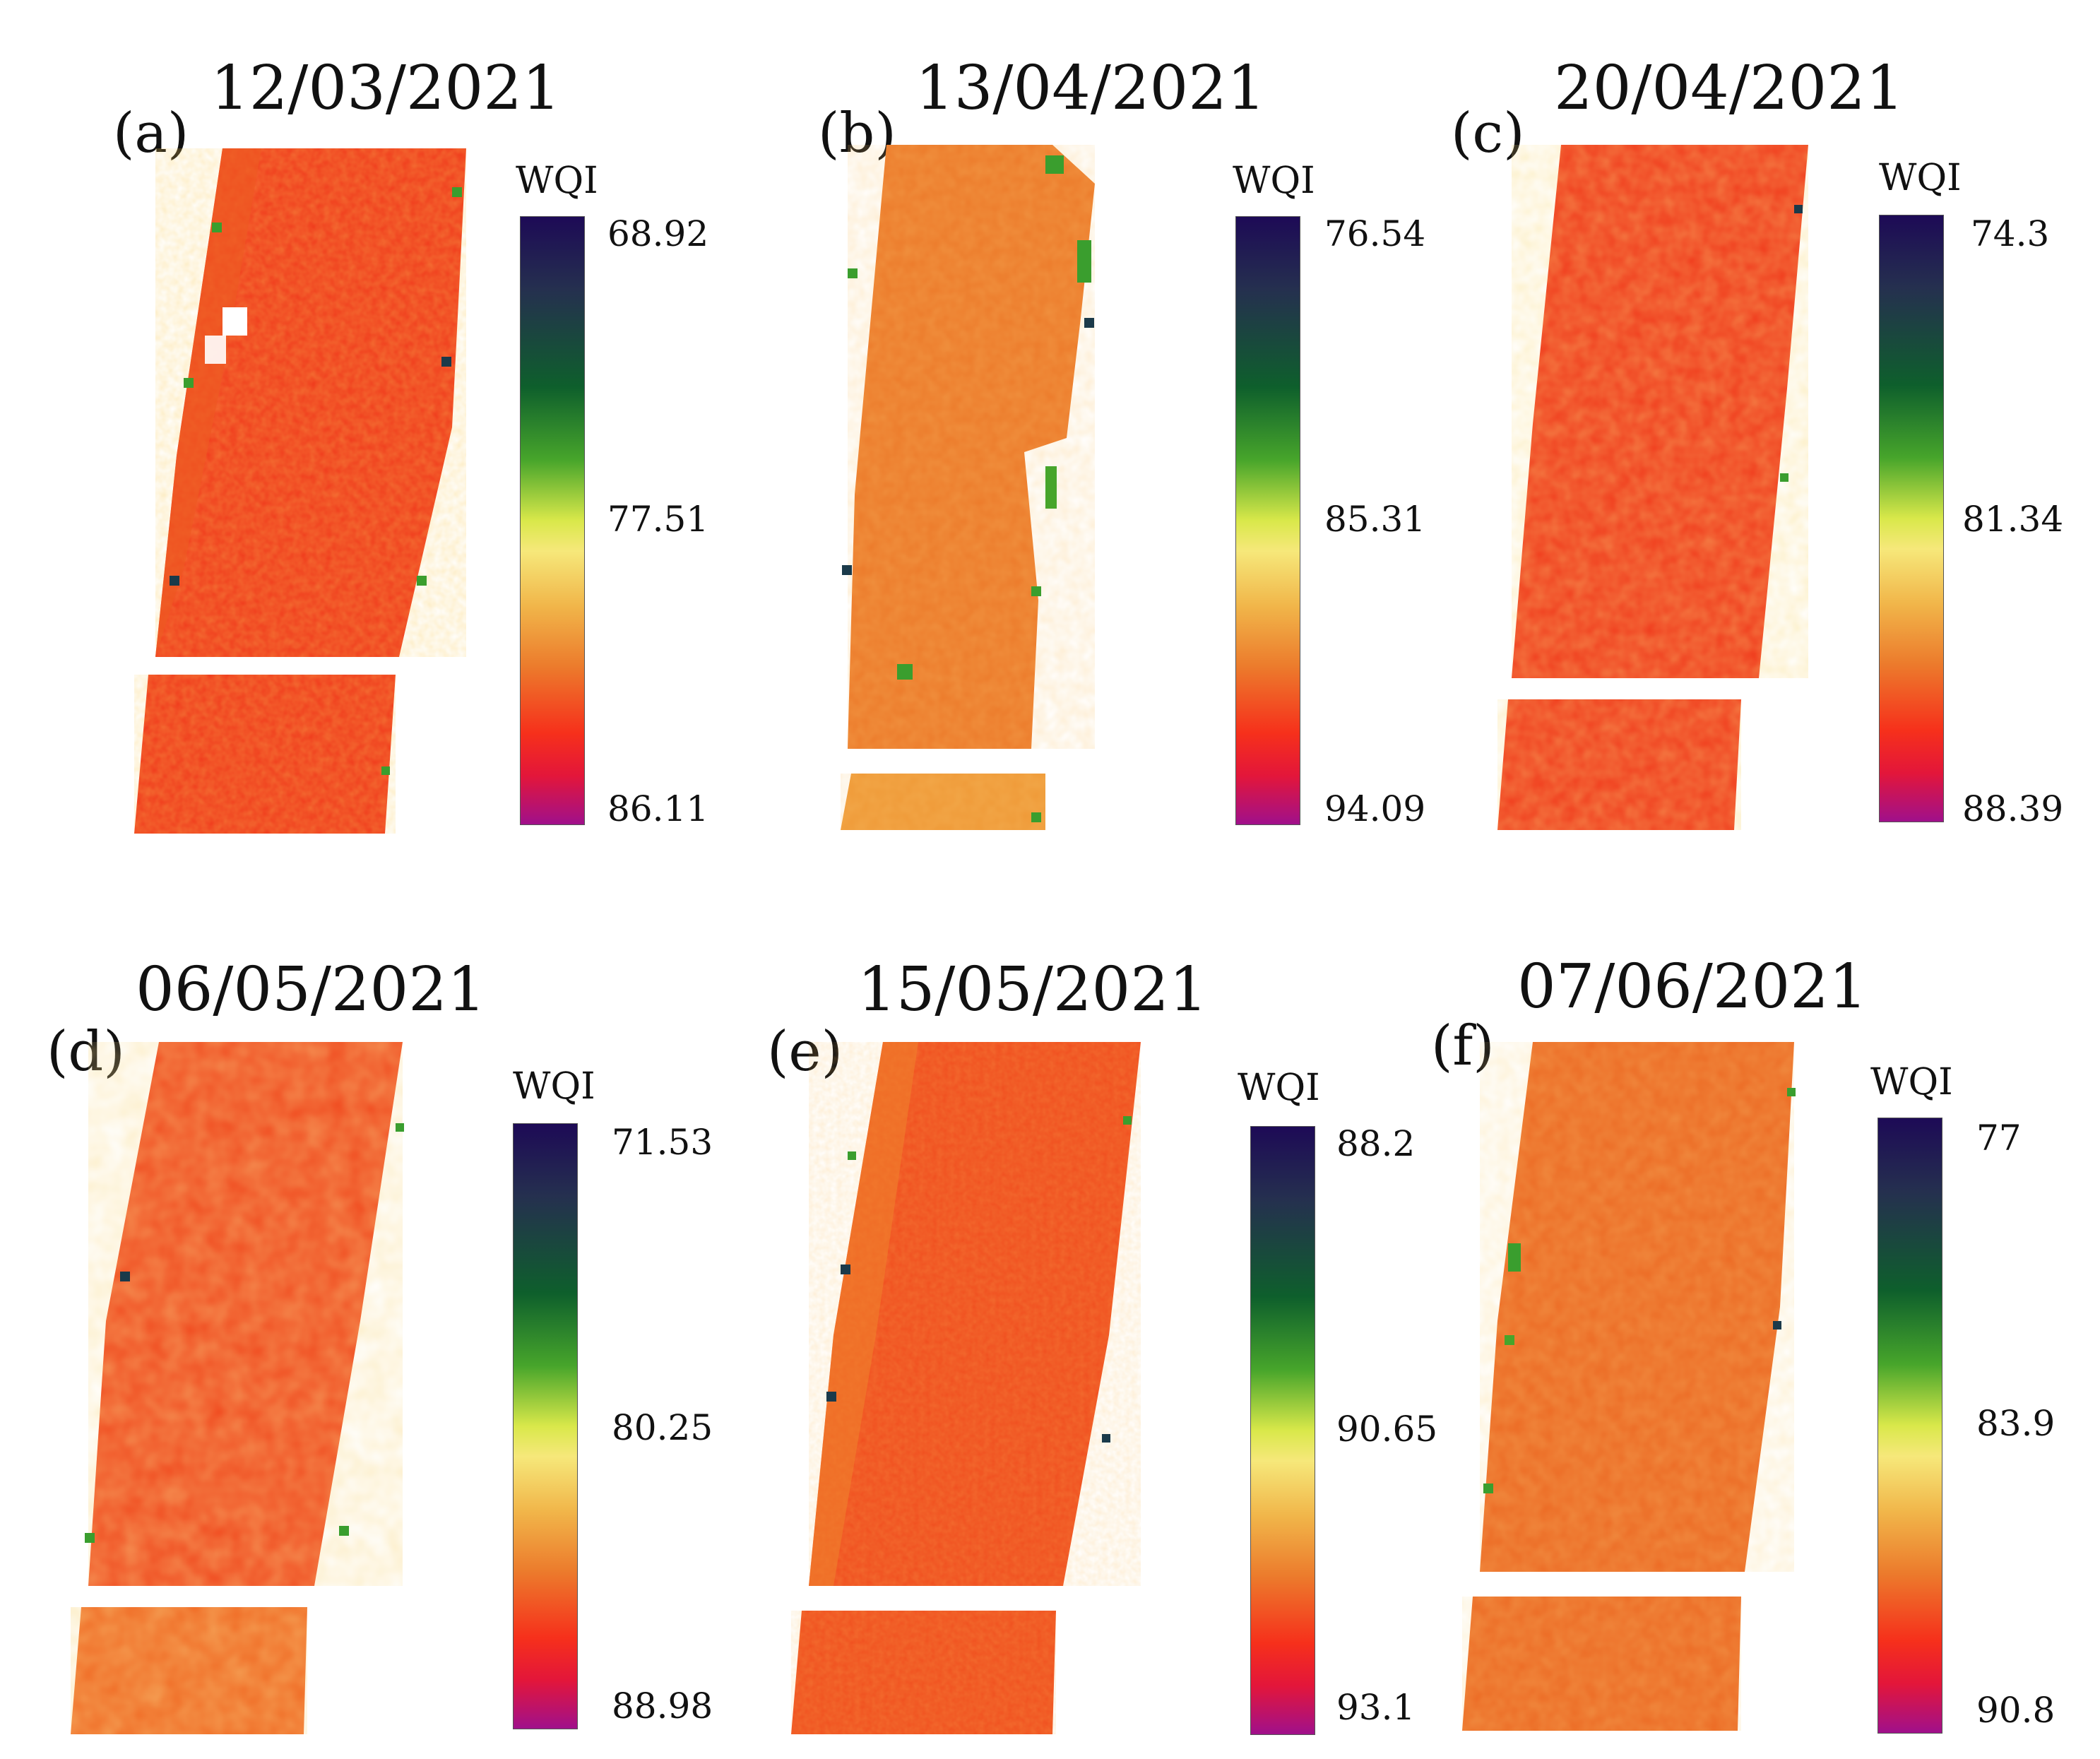 Image resolution: width=2100 pixels, height=1759 pixels. Describe the element at coordinates (1387, 1429) in the screenshot. I see `legend-mid: 90.65` at that location.